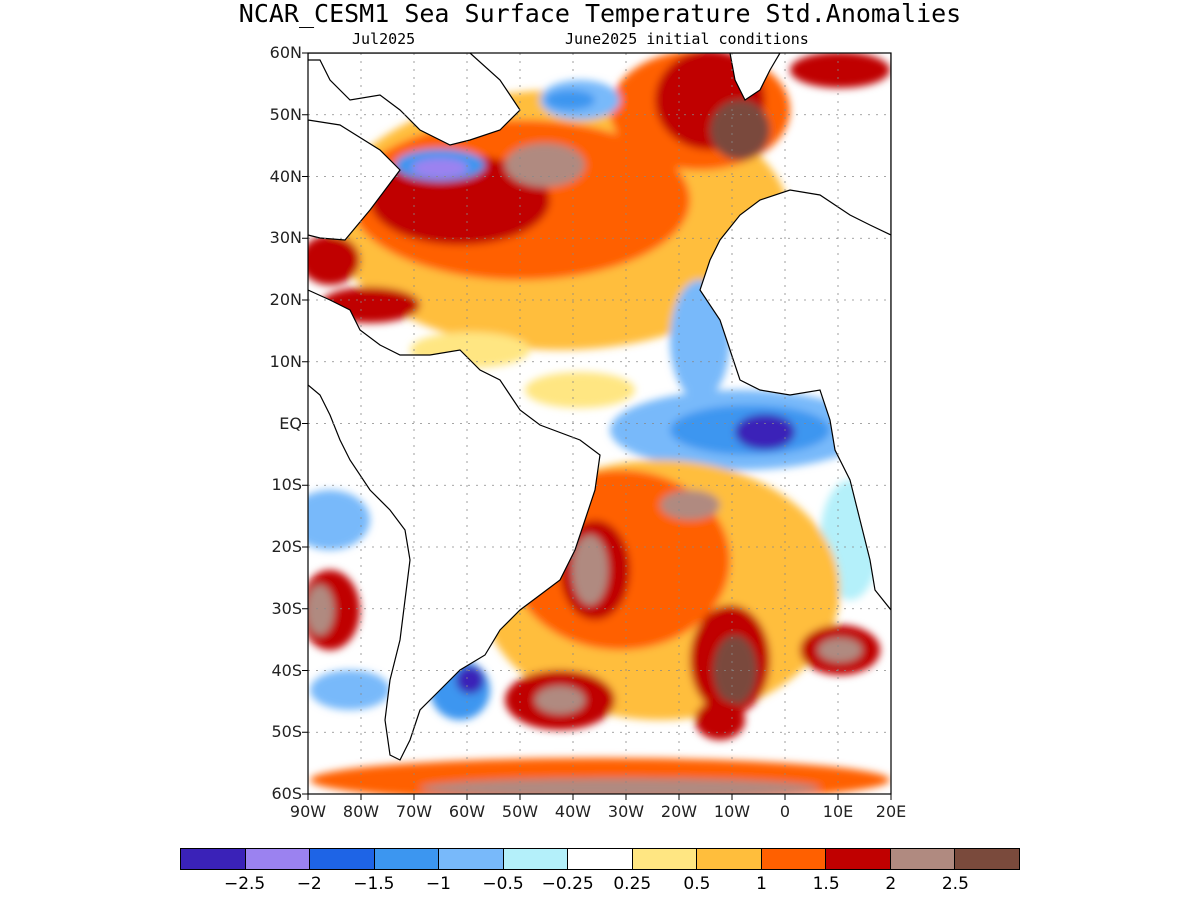  What do you see at coordinates (838, 811) in the screenshot?
I see `lon-label: 10E` at bounding box center [838, 811].